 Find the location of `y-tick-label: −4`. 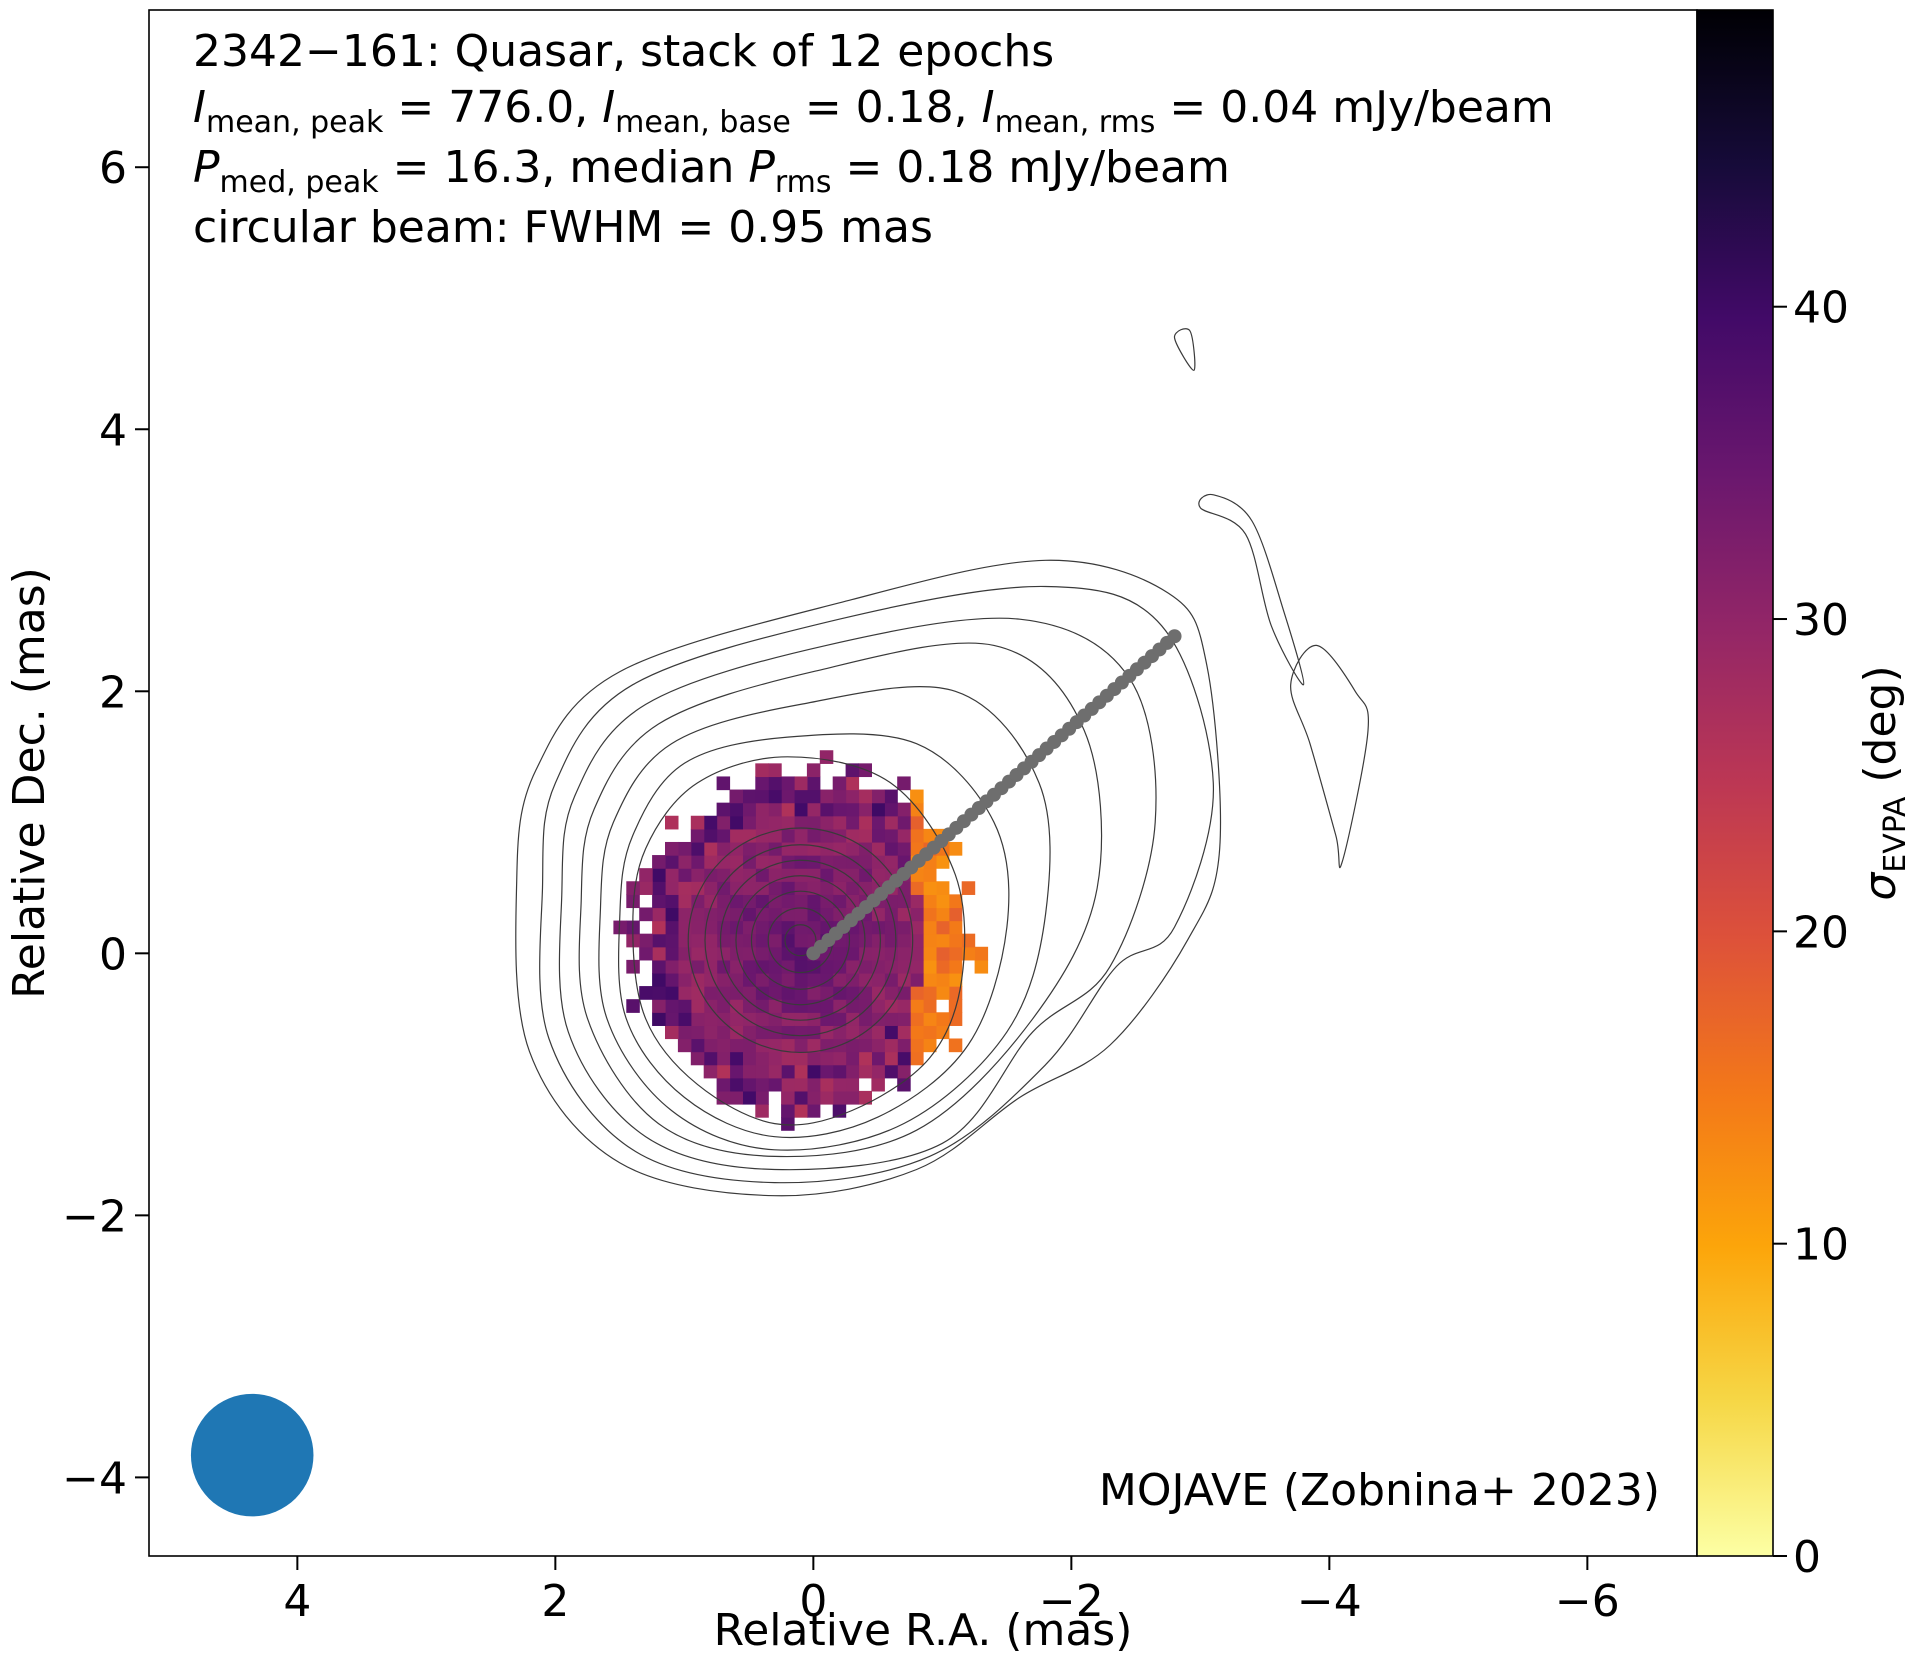

y-tick-label: −4 is located at coordinates (94, 1478).